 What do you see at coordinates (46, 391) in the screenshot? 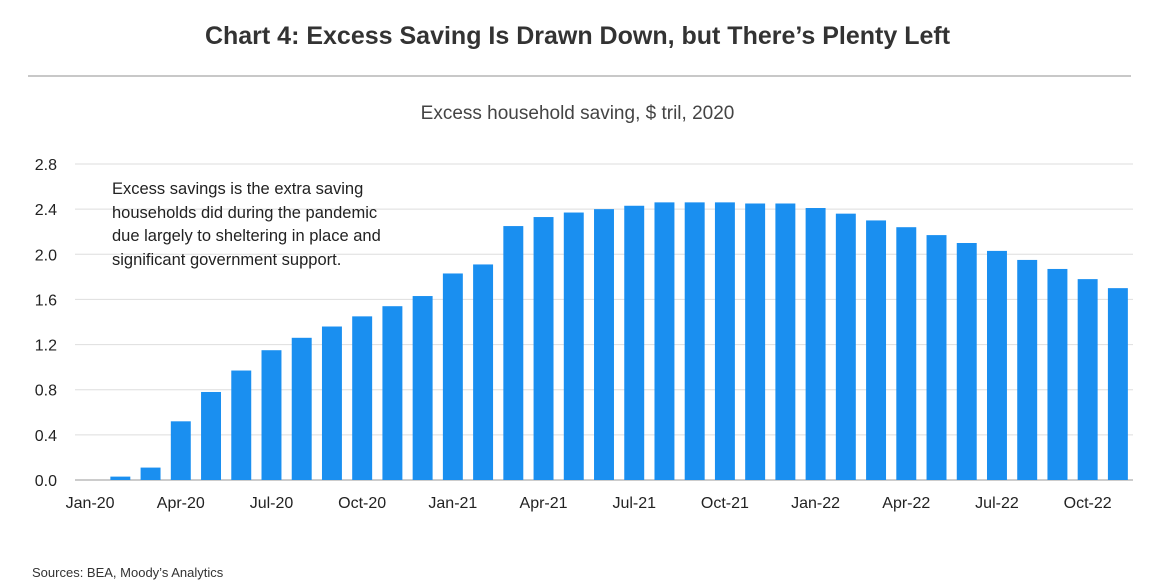
I see `y-tick-label: 0.8` at bounding box center [46, 391].